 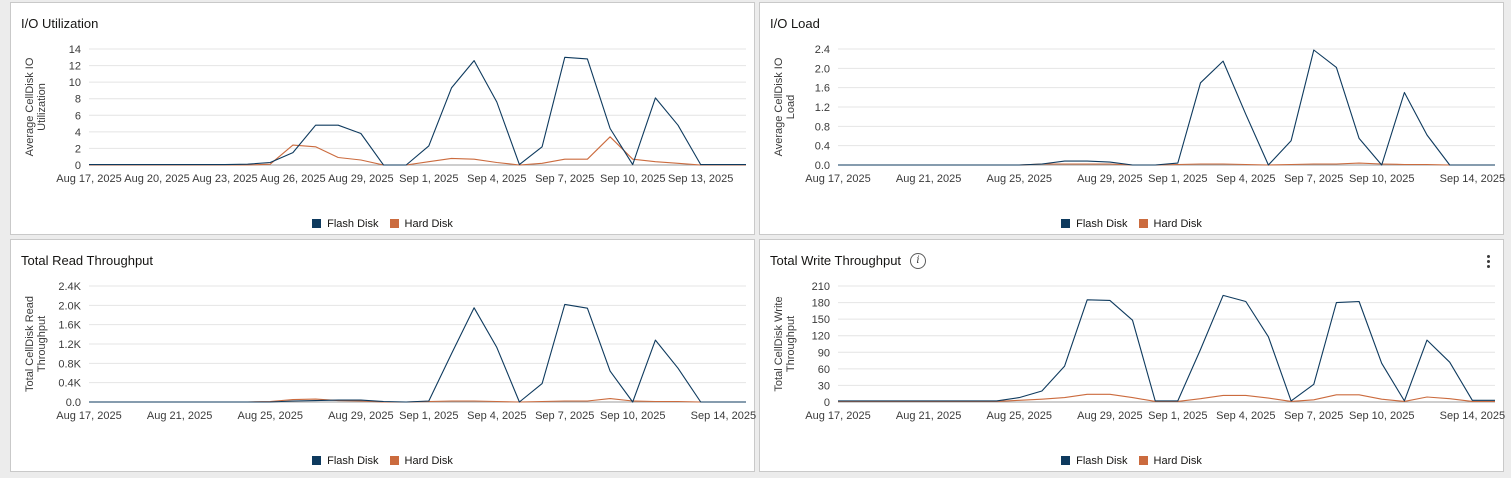 I want to click on x-tick-label: Sep 13, 2025, so click(x=700, y=179).